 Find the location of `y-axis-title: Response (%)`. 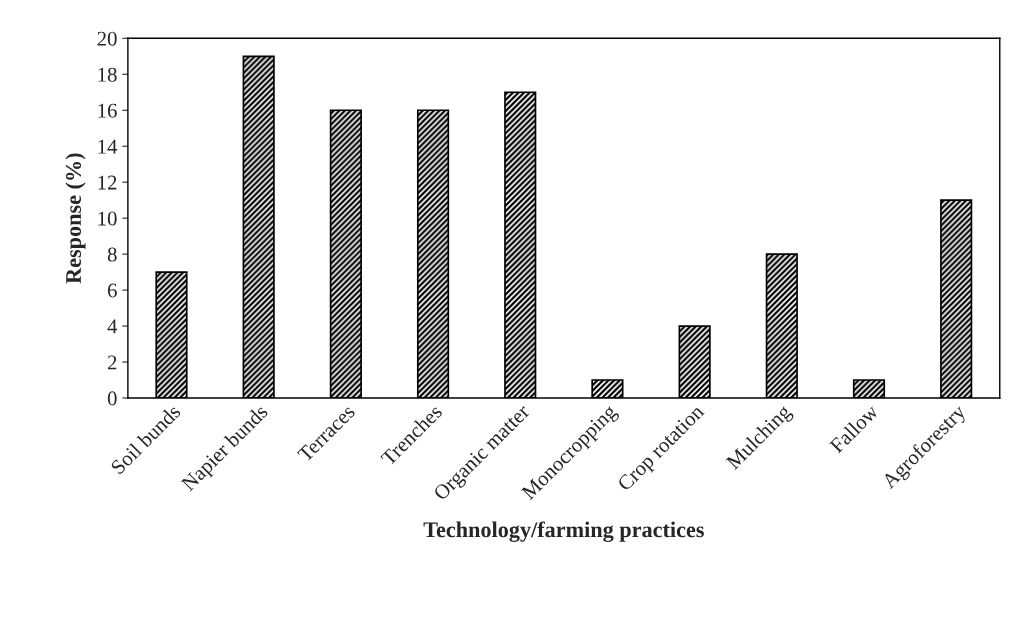

y-axis-title: Response (%) is located at coordinates (75, 218).